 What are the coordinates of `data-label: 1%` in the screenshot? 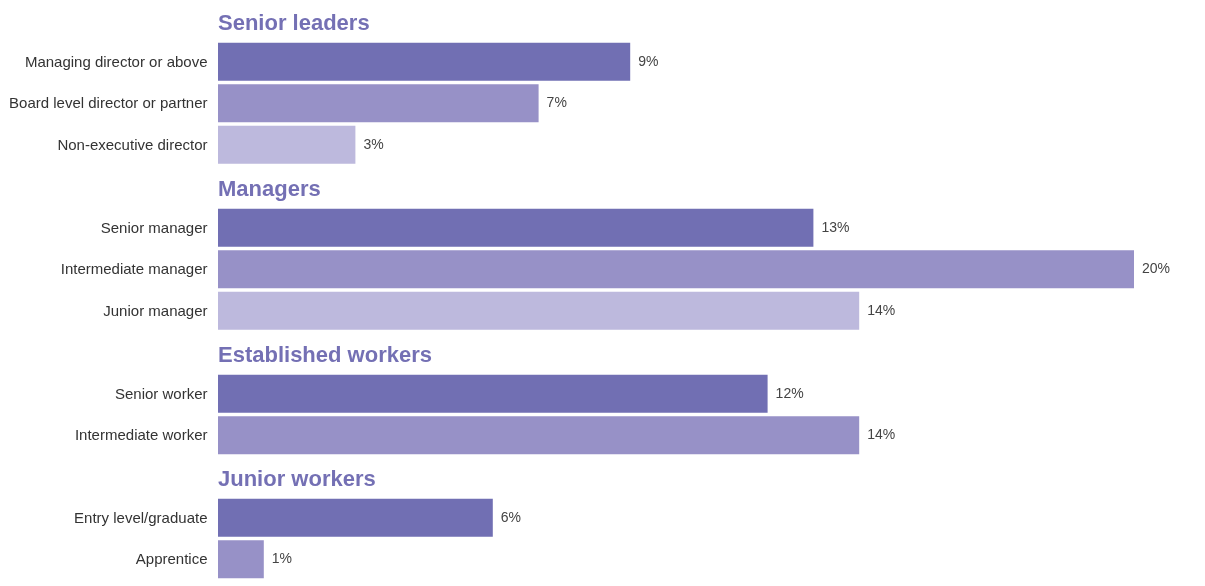 It's located at (282, 558).